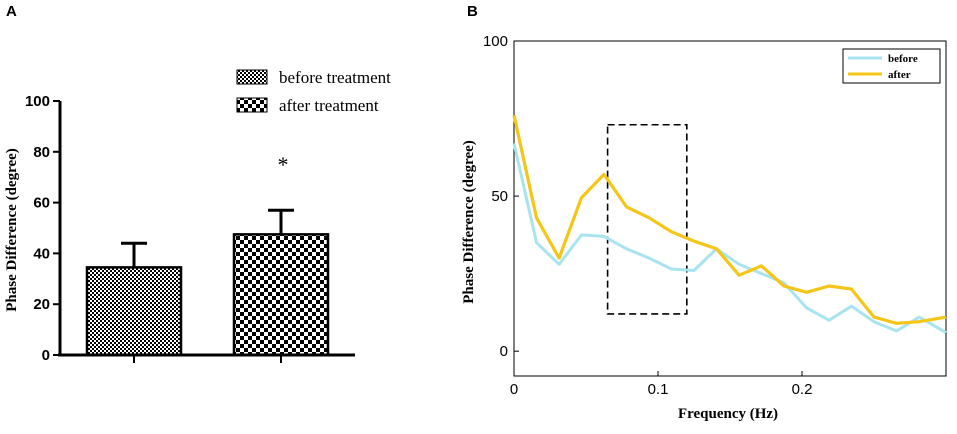 This screenshot has width=957, height=434. Describe the element at coordinates (514, 389) in the screenshot. I see `panel-b-x-tick-label: 0` at that location.